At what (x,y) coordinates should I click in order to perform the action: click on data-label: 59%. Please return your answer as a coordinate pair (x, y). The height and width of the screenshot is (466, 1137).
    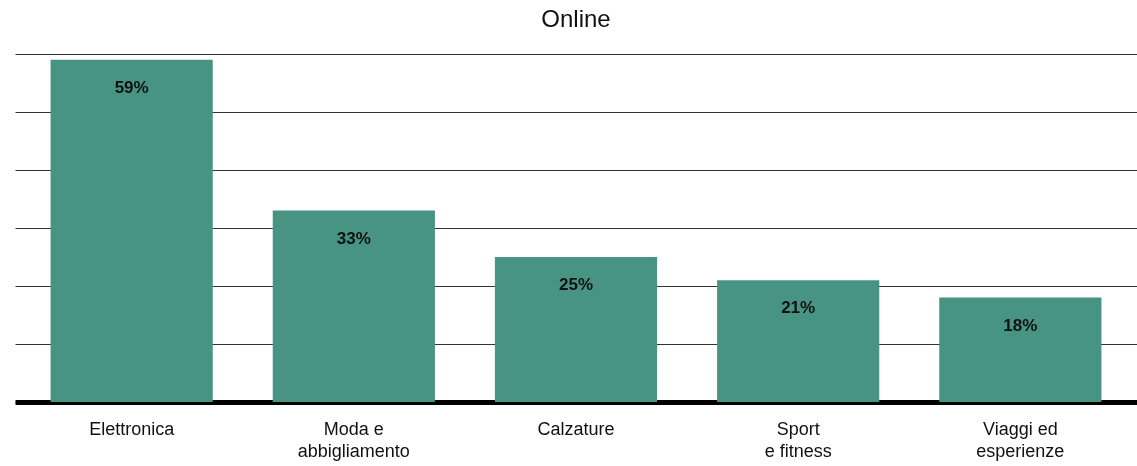
    Looking at the image, I should click on (131, 87).